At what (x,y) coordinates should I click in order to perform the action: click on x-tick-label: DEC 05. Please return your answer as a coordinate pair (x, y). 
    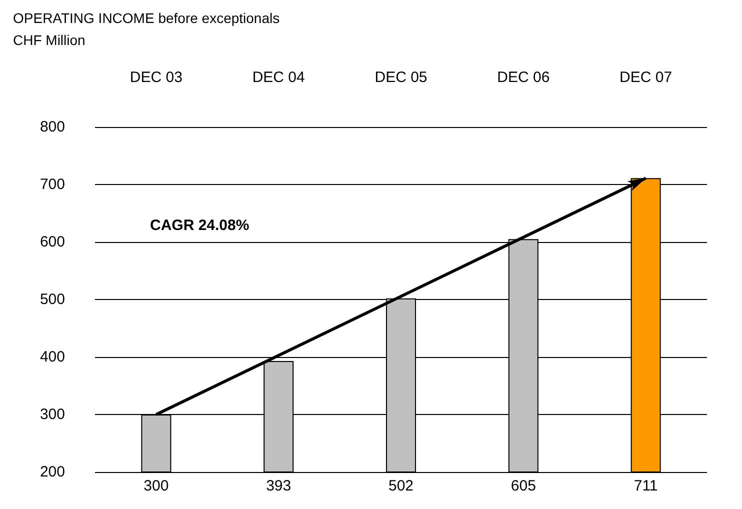
    Looking at the image, I should click on (401, 77).